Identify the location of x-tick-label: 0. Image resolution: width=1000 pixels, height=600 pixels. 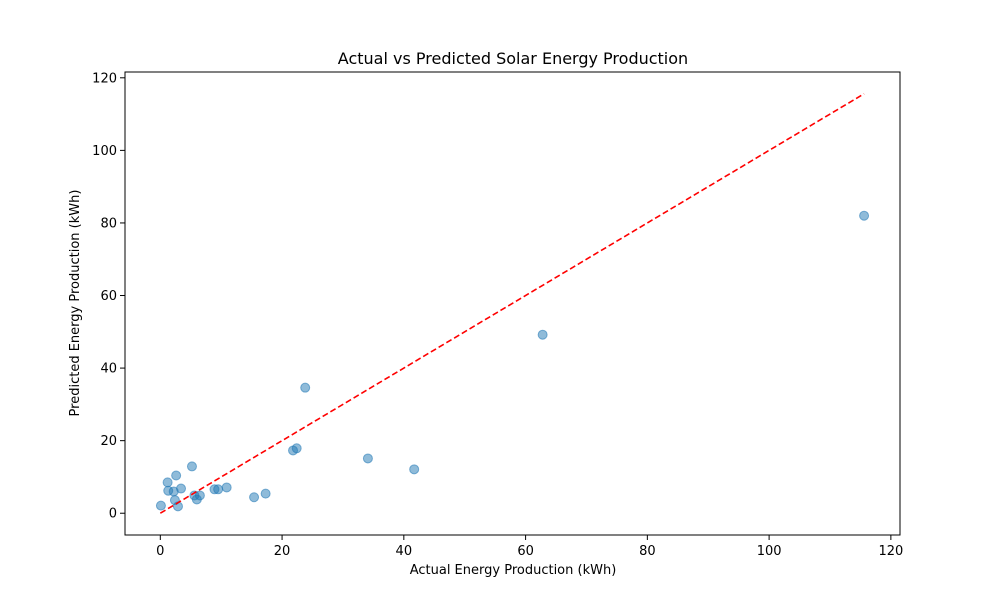
(160, 551).